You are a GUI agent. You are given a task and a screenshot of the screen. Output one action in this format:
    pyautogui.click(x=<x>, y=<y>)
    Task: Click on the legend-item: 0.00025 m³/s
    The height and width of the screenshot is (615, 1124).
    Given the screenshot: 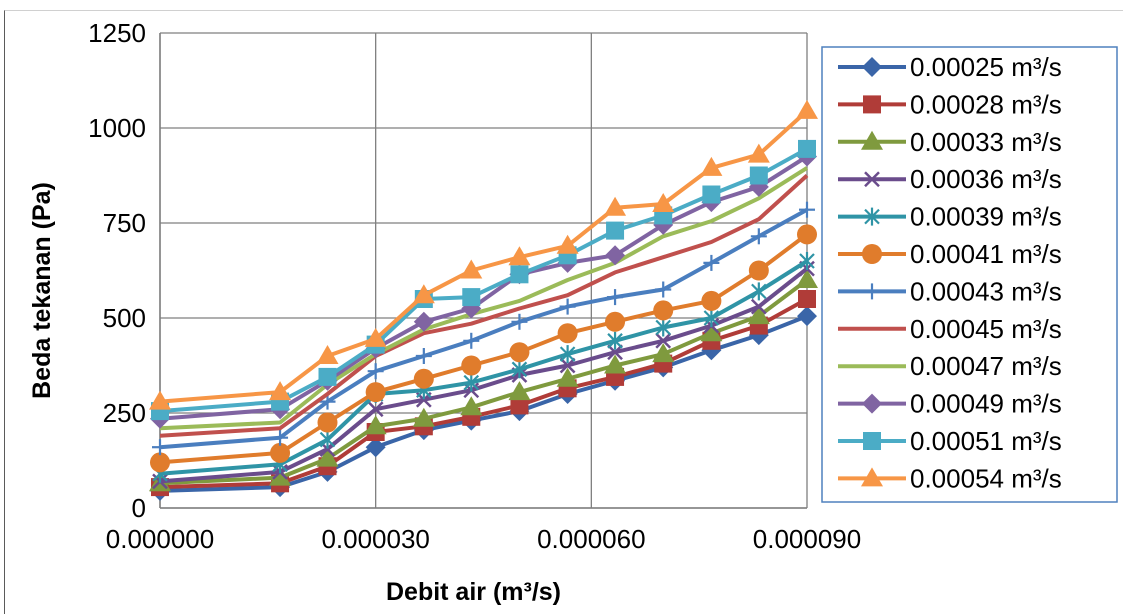 What is the action you would take?
    pyautogui.click(x=950, y=67)
    